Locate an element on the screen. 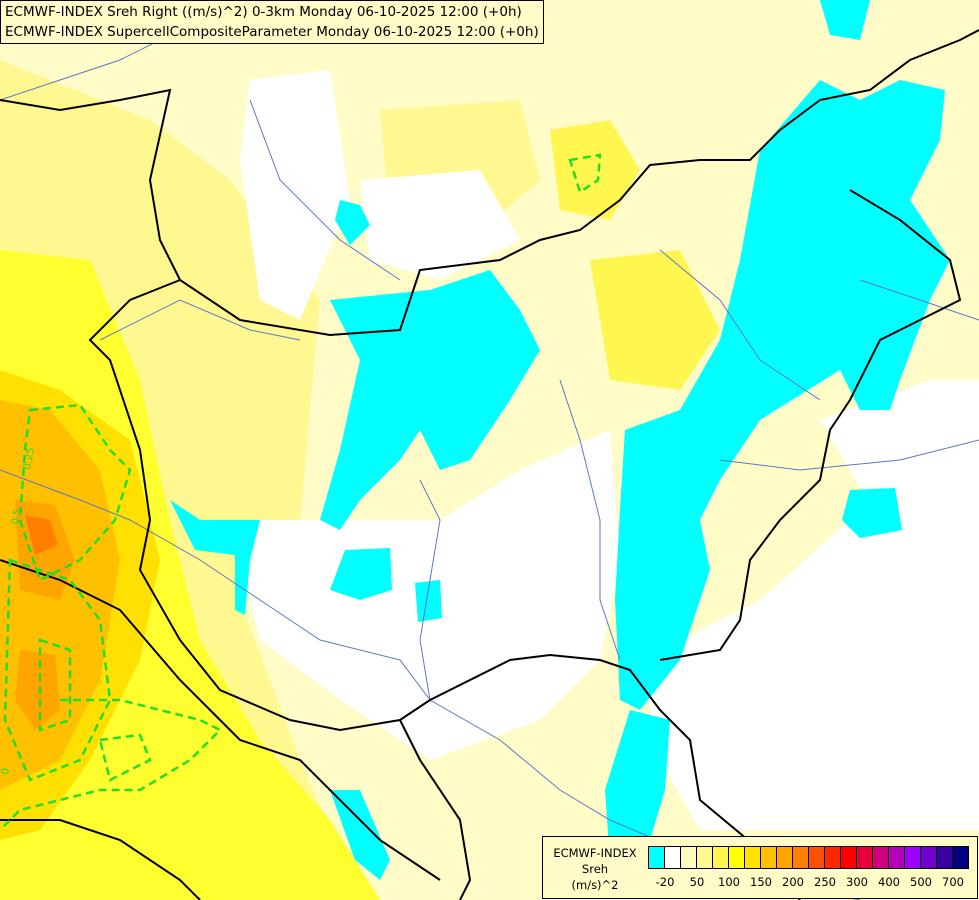 Image resolution: width=979 pixels, height=900 pixels. legend-label: 400 is located at coordinates (889, 882).